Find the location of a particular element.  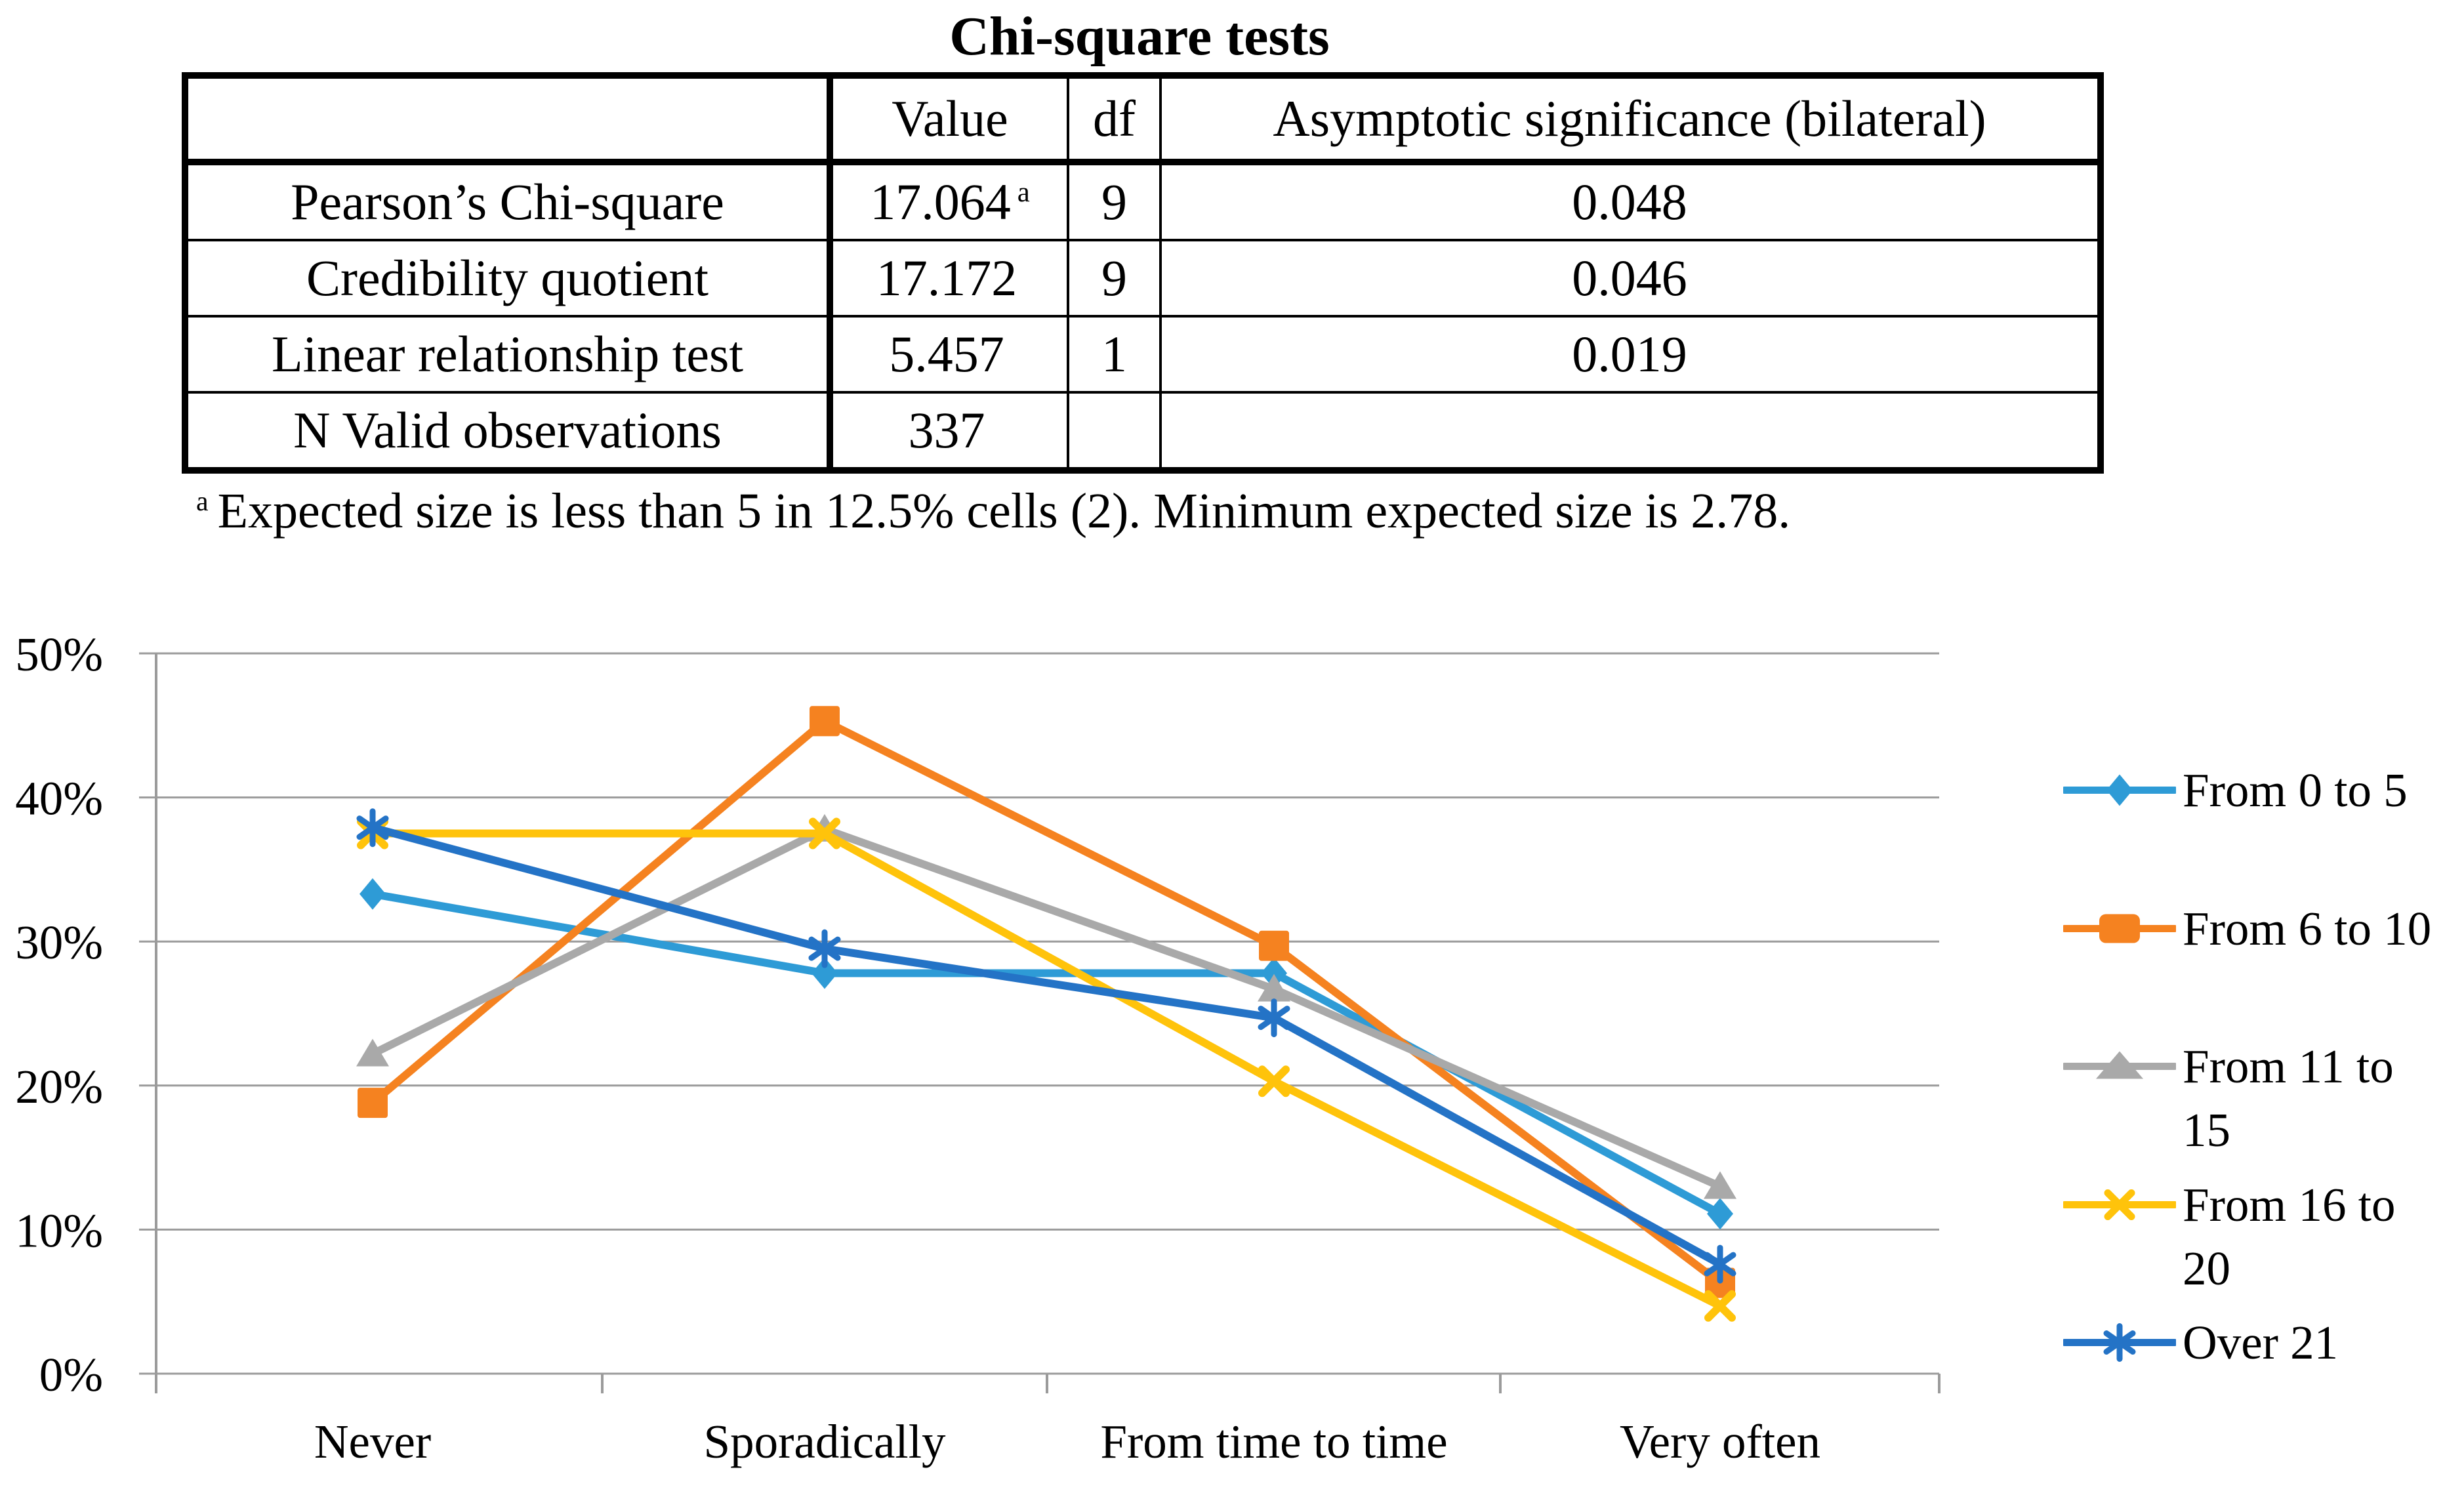

cell-value: 337 is located at coordinates (949, 431).